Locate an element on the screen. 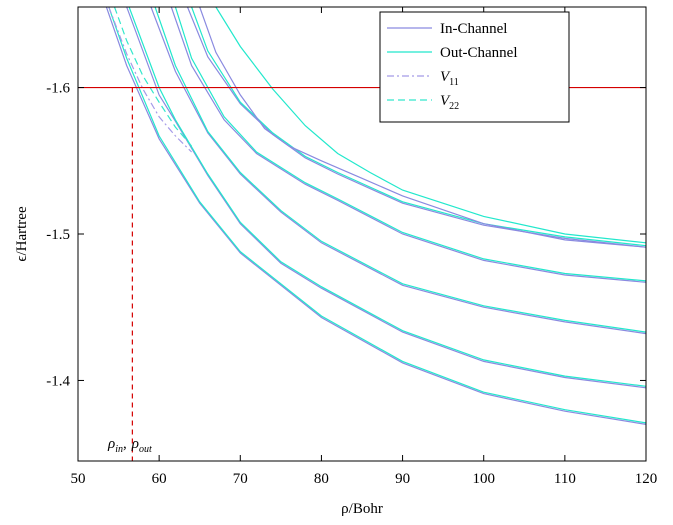  y-axis-label: ϵ/Hartree is located at coordinates (22, 234).